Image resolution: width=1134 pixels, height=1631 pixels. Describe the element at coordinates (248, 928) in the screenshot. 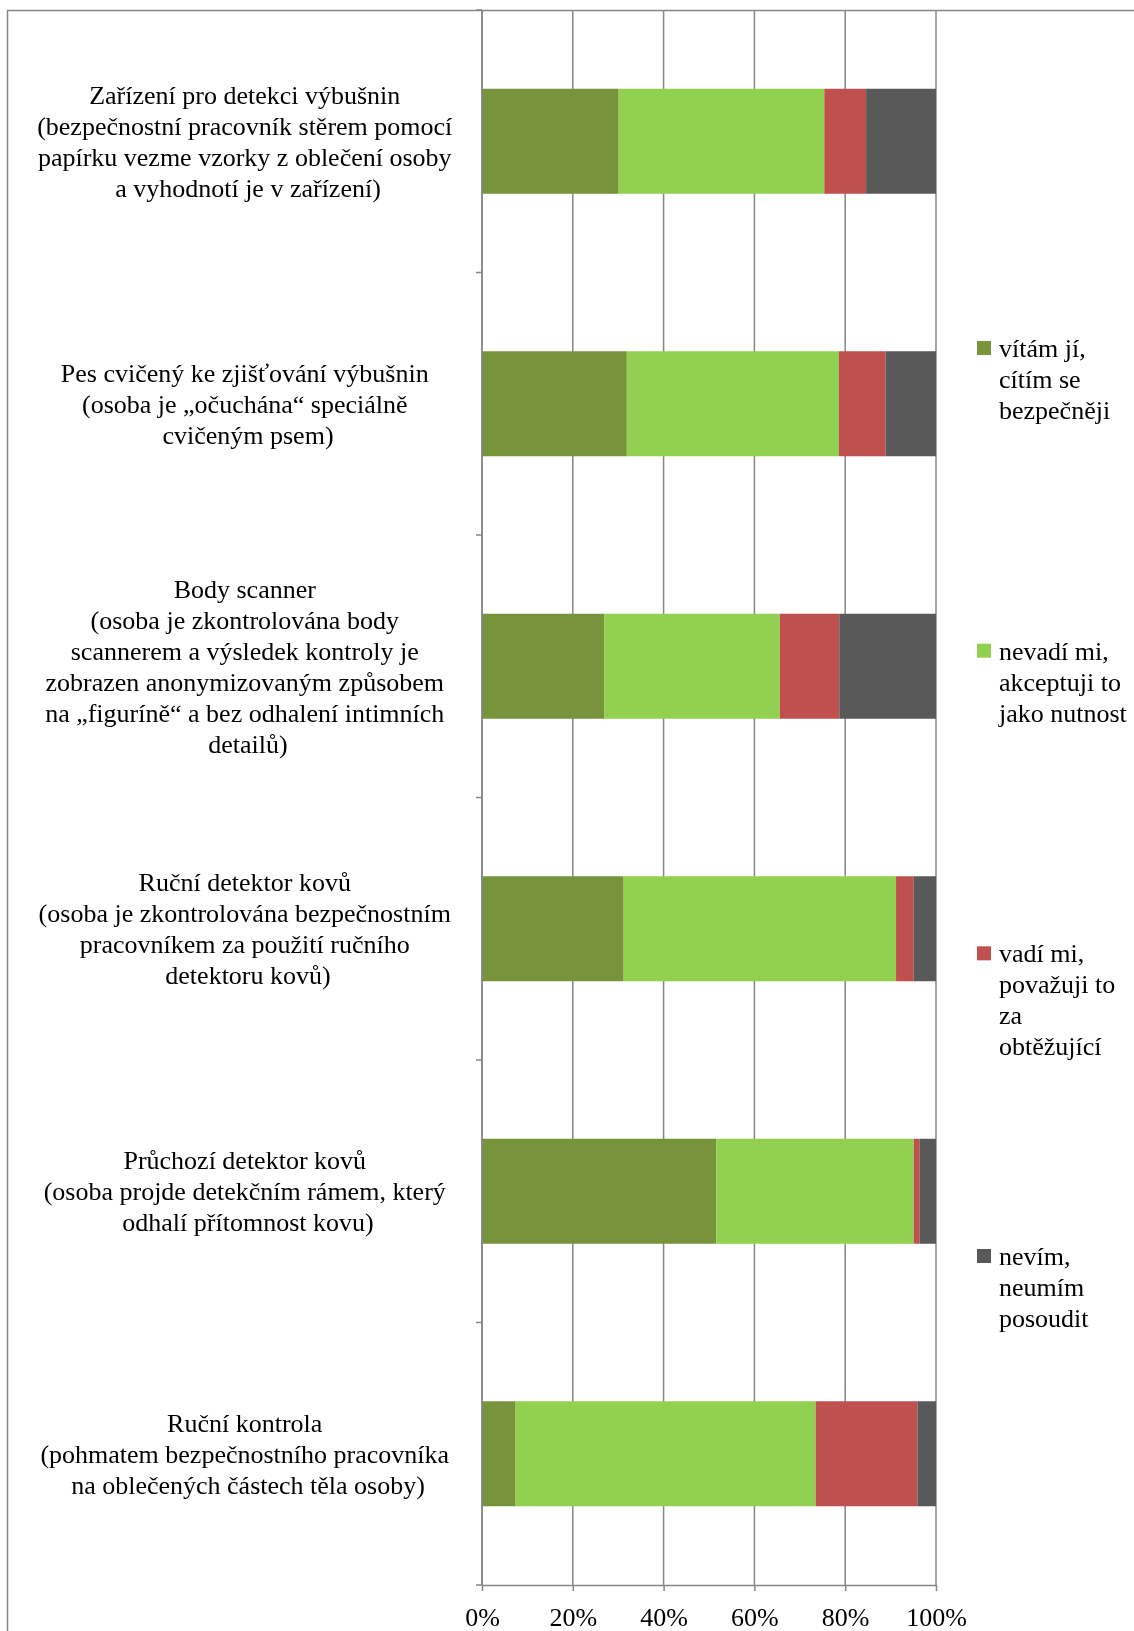

I see `y-tick-label: Ruční detektor kovů (osoba je zkontrolována bezpečnostním pracovníkem za použití ručního detektoru kovů)` at that location.